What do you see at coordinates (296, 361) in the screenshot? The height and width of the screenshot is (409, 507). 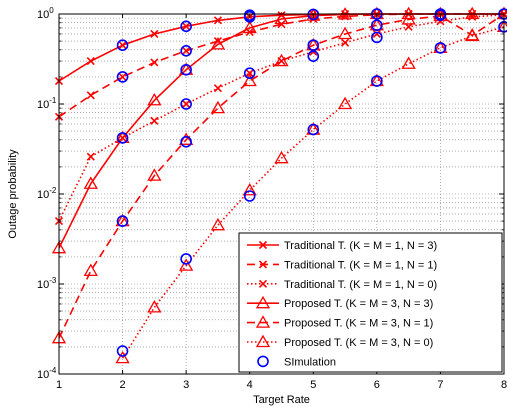 I see `legend-entry: SImulation` at bounding box center [296, 361].